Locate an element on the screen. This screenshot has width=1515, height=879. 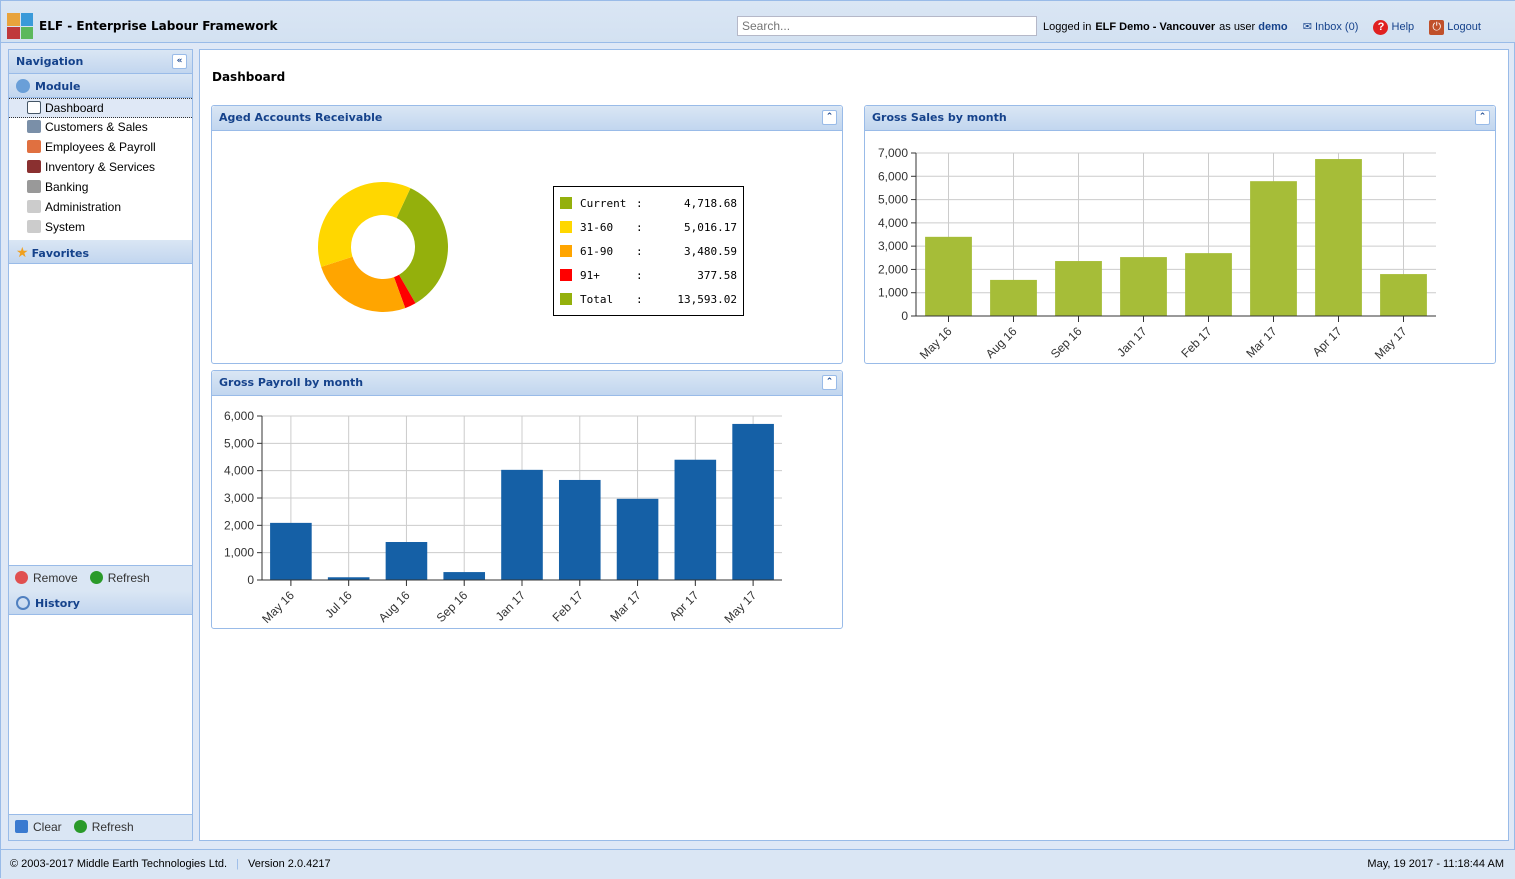
legend-value: 377.58 is located at coordinates (717, 275).